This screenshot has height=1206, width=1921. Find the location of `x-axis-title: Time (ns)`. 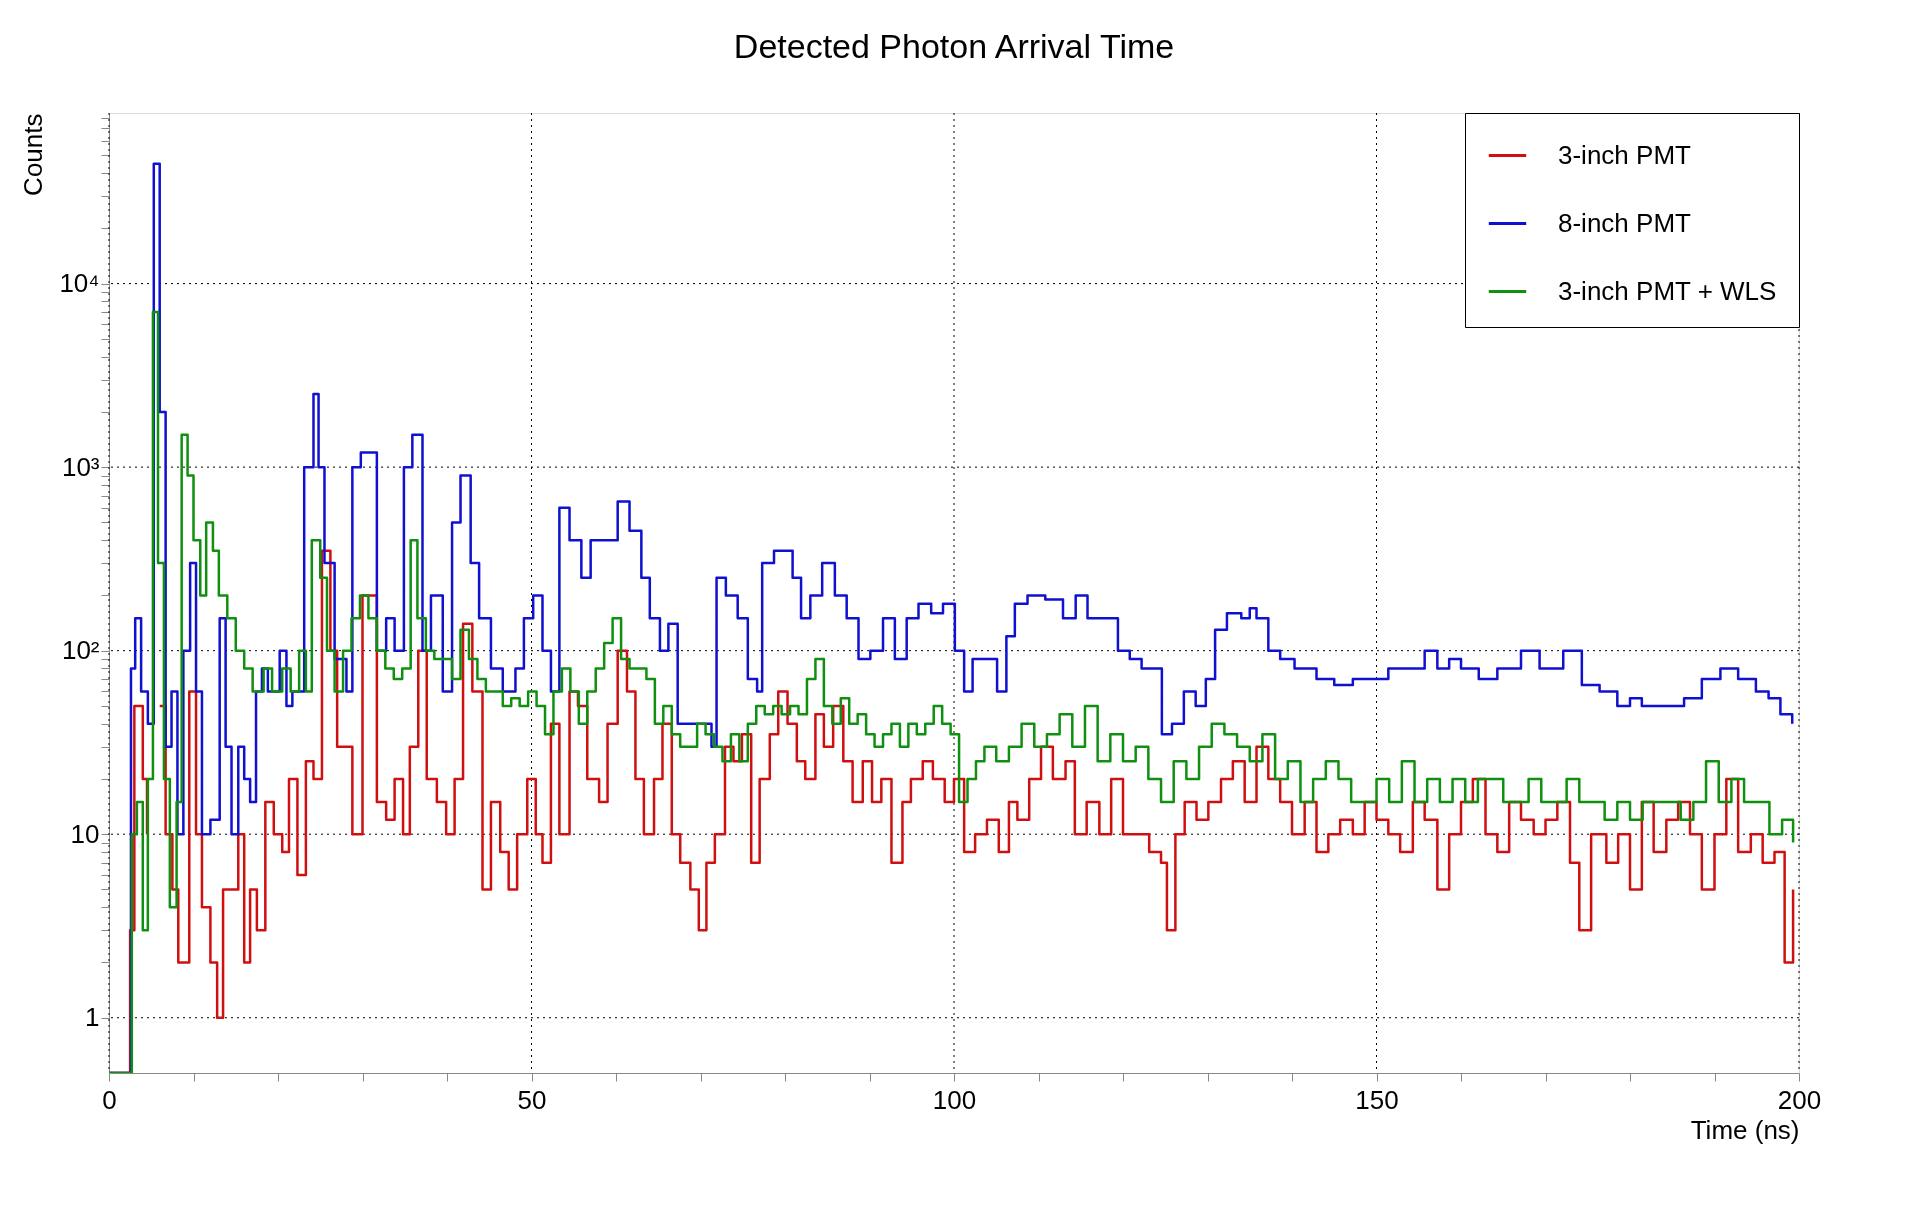

x-axis-title: Time (ns) is located at coordinates (1745, 1129).